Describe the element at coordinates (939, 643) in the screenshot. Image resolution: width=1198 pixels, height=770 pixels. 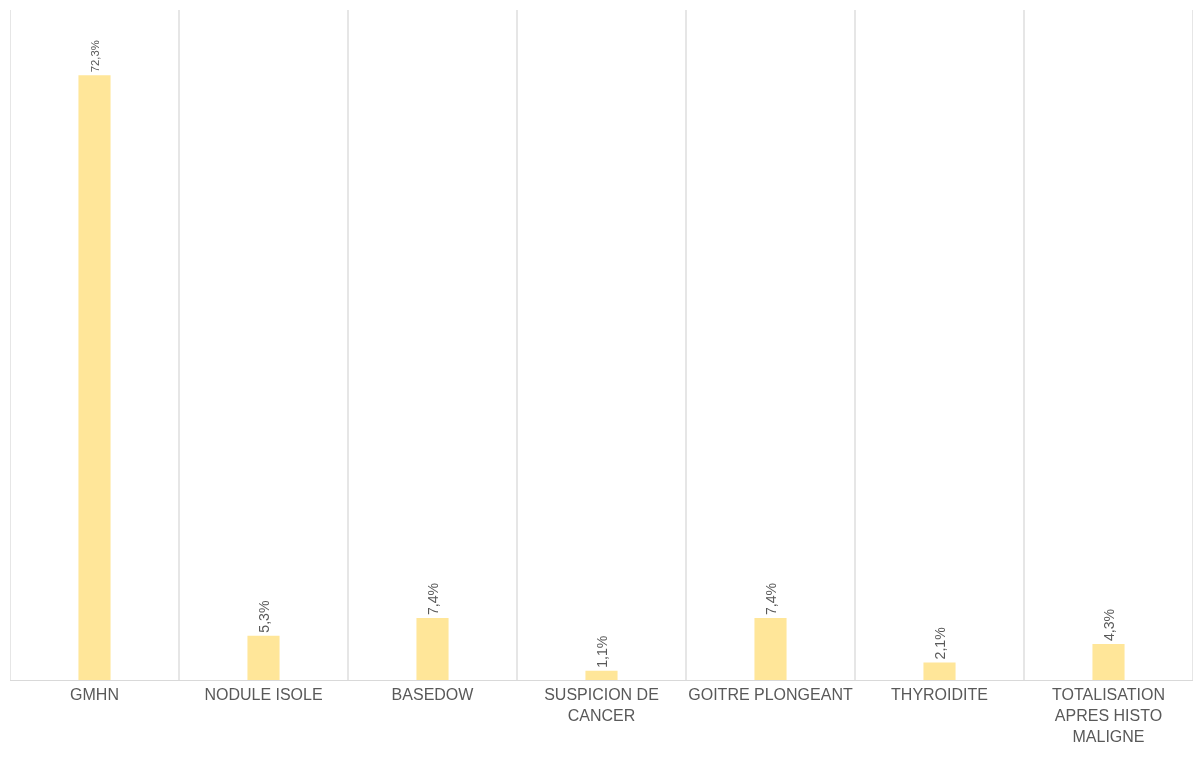
I see `data-label: 2,1%` at that location.